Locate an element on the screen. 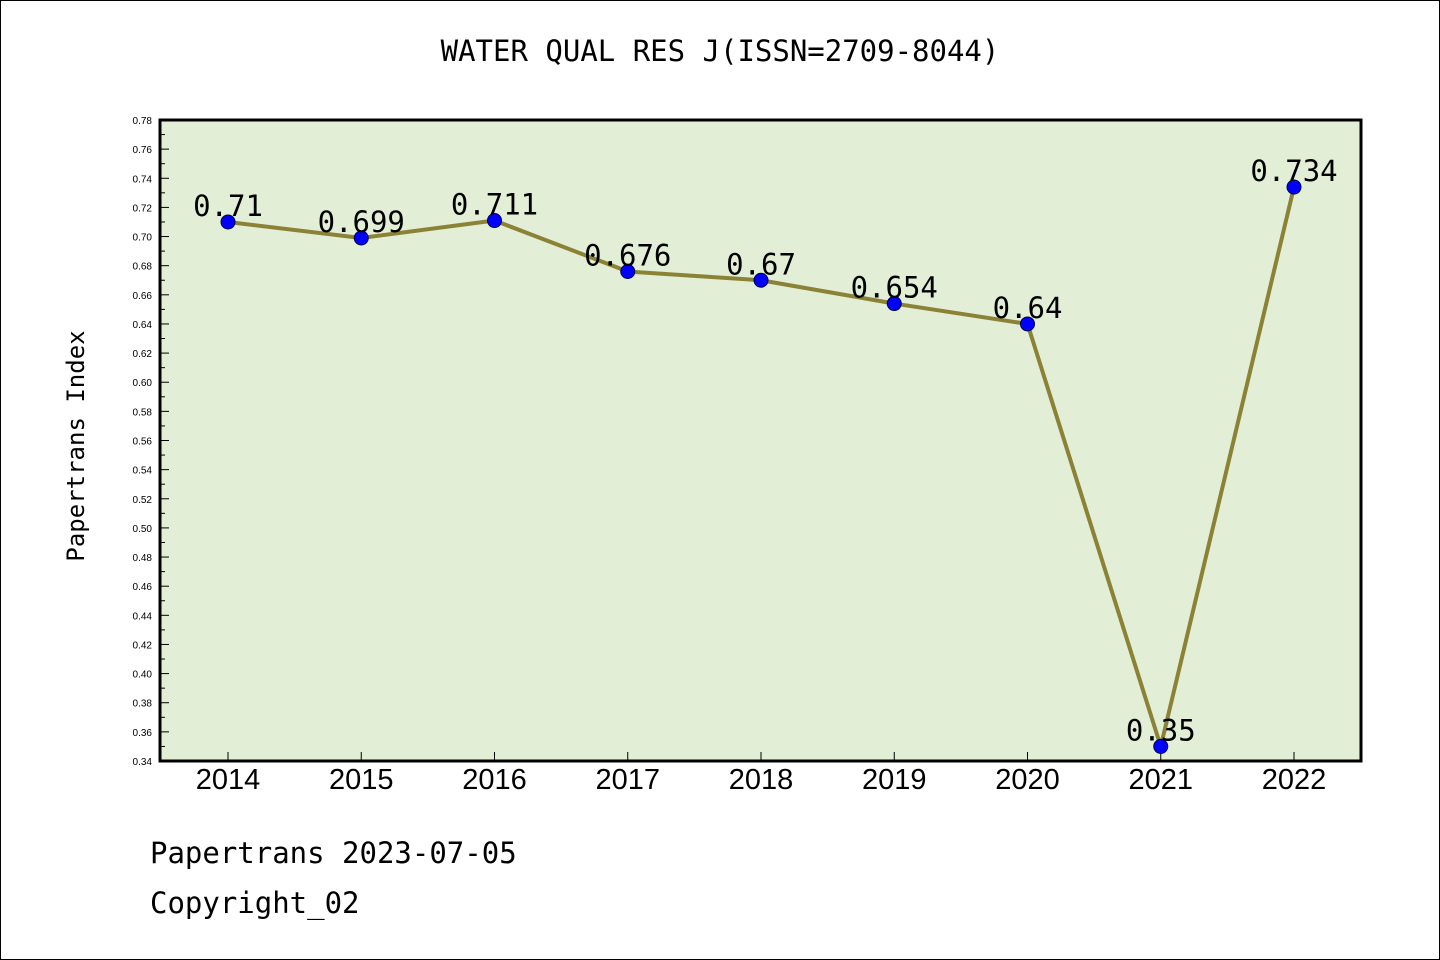  y-tick-label: 0.64 is located at coordinates (143, 325).